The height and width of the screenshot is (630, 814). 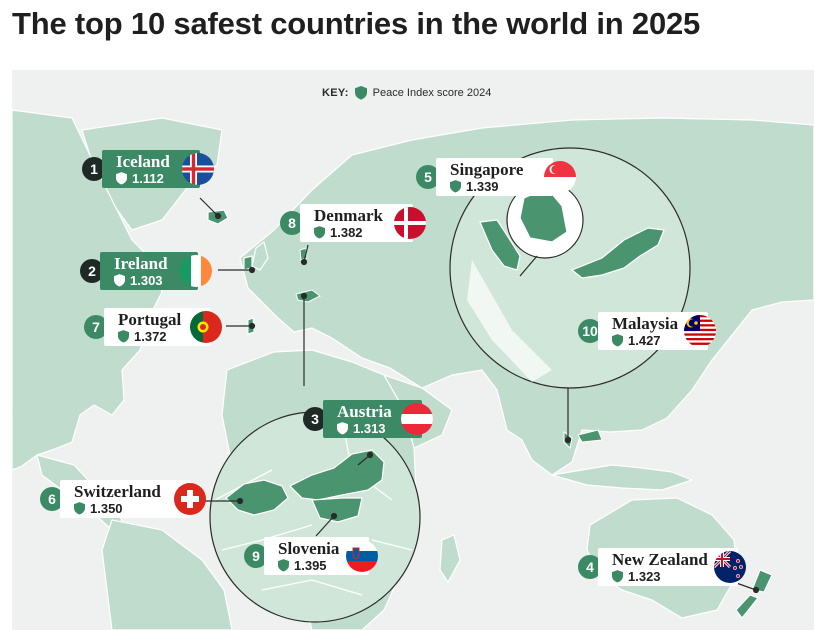 I want to click on flag-portugal-icon, so click(x=206, y=327).